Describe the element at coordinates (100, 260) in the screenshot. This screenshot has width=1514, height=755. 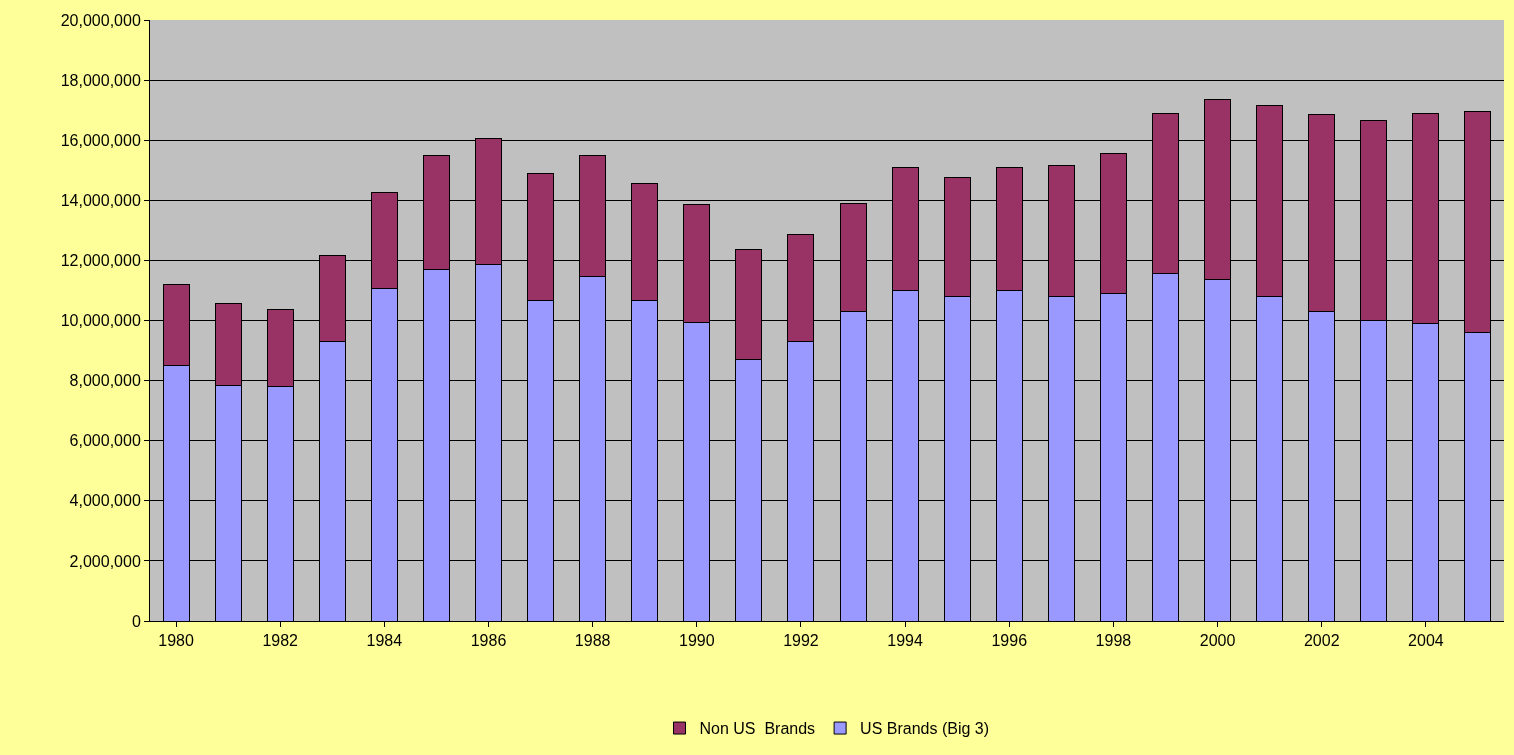
I see `y-tick-label: 12,000,000` at that location.